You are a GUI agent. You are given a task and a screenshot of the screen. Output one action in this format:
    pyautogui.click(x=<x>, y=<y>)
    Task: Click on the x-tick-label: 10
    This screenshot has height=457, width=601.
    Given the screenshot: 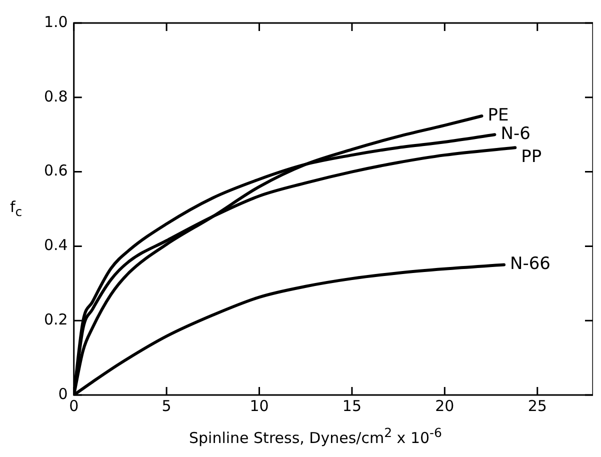 What is the action you would take?
    pyautogui.click(x=259, y=405)
    